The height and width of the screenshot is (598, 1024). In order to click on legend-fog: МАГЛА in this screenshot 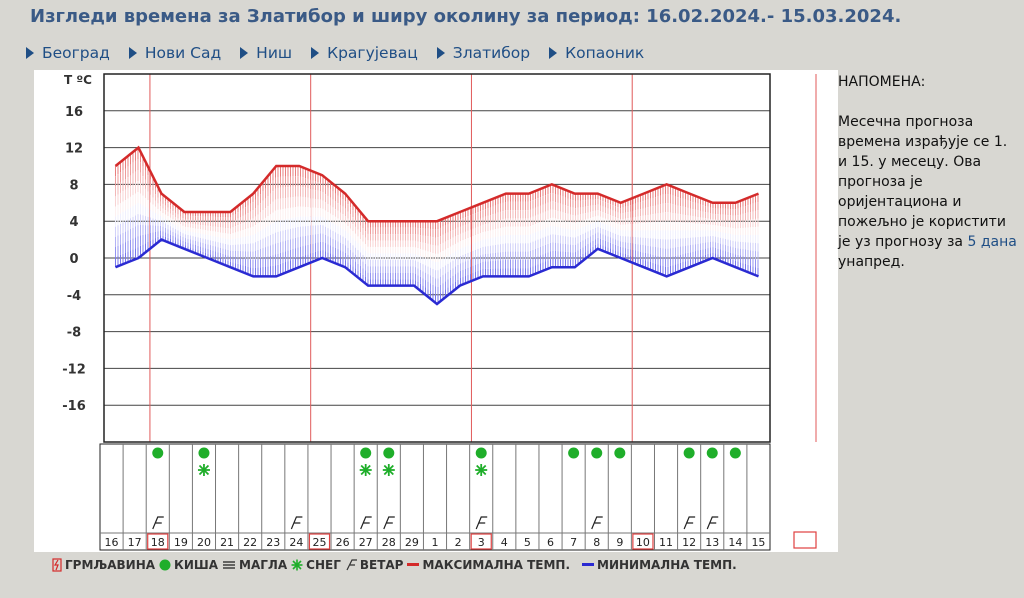, I will do `click(254, 565)`.